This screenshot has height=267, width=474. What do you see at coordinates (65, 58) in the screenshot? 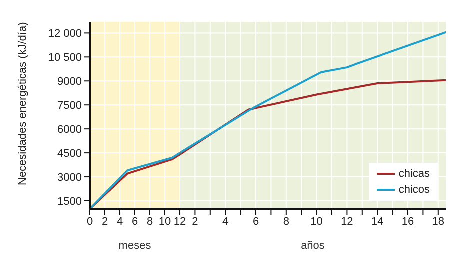
I see `y-tick-label: 10 500` at bounding box center [65, 58].